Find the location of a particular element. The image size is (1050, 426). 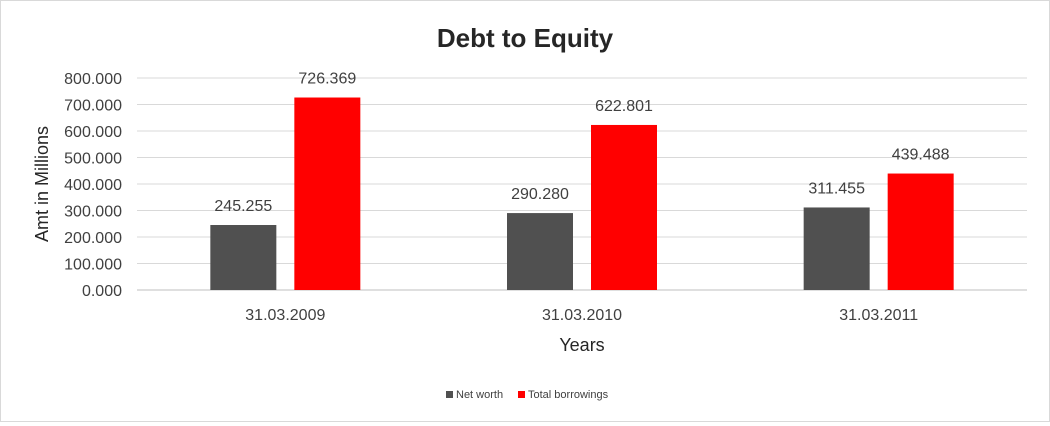

y-tick-label: 600.000 is located at coordinates (93, 132).